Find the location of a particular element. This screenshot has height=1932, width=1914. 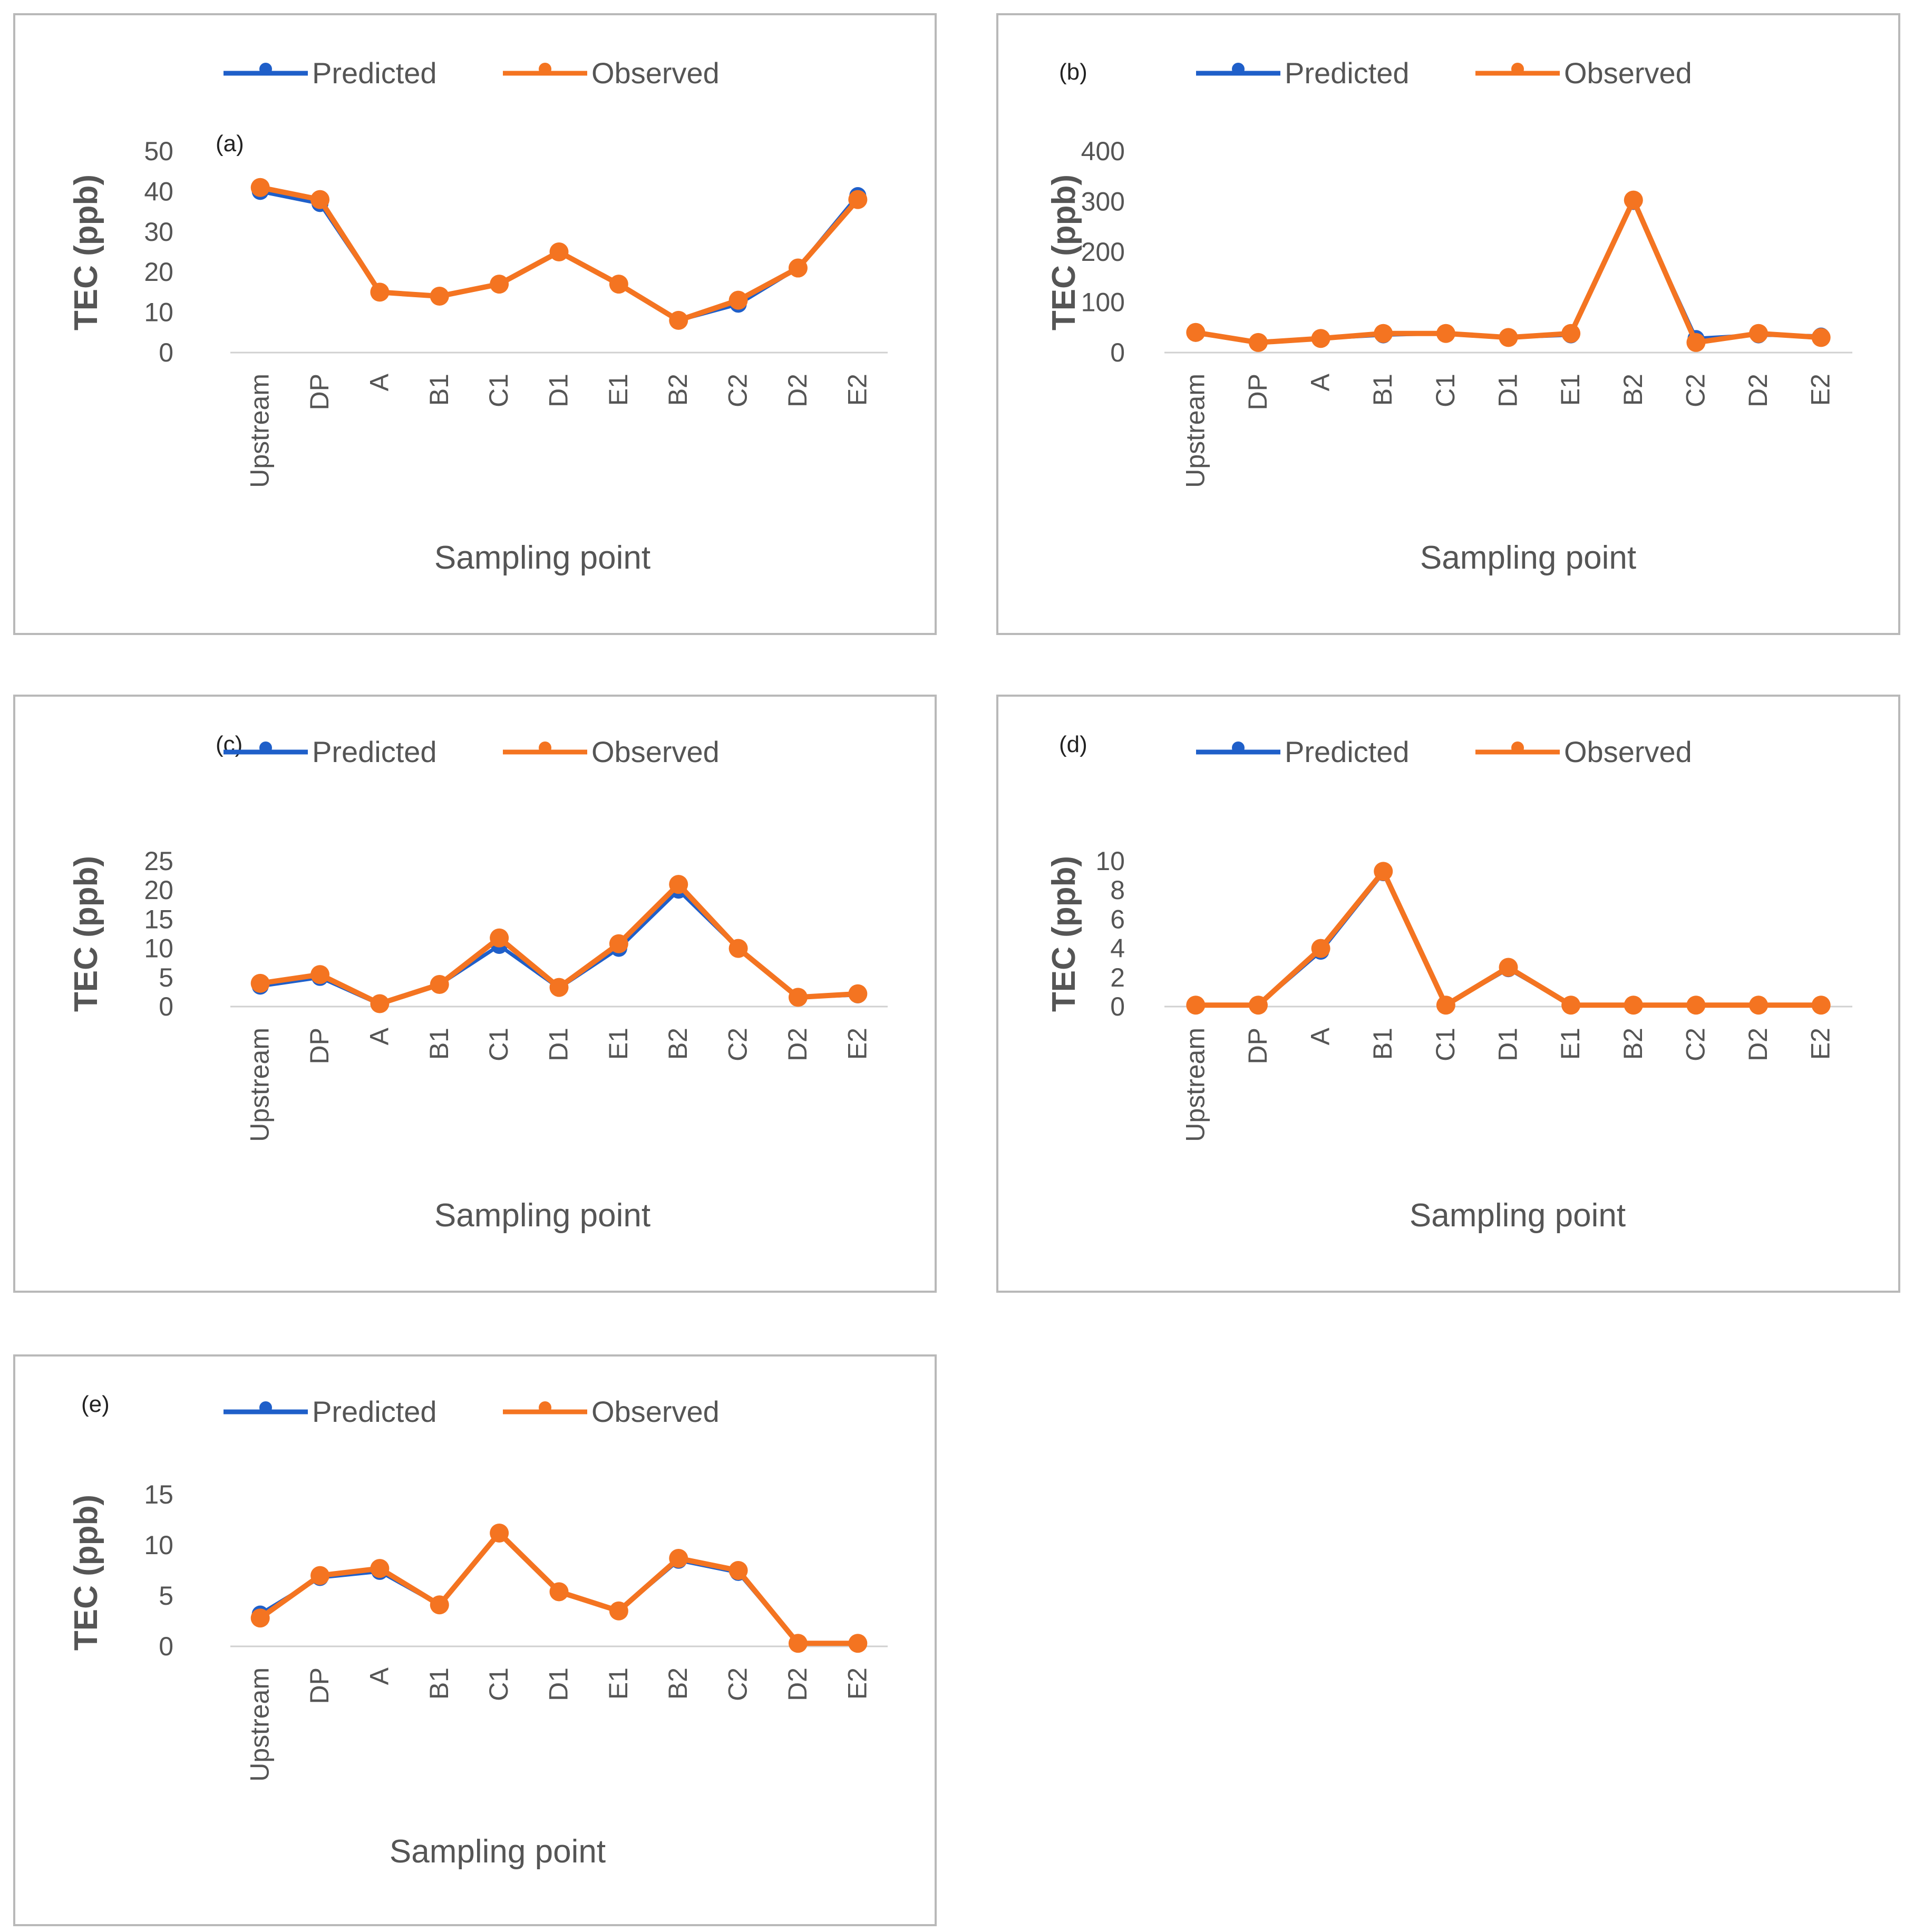

x-tick-label: D2 is located at coordinates (1758, 390).